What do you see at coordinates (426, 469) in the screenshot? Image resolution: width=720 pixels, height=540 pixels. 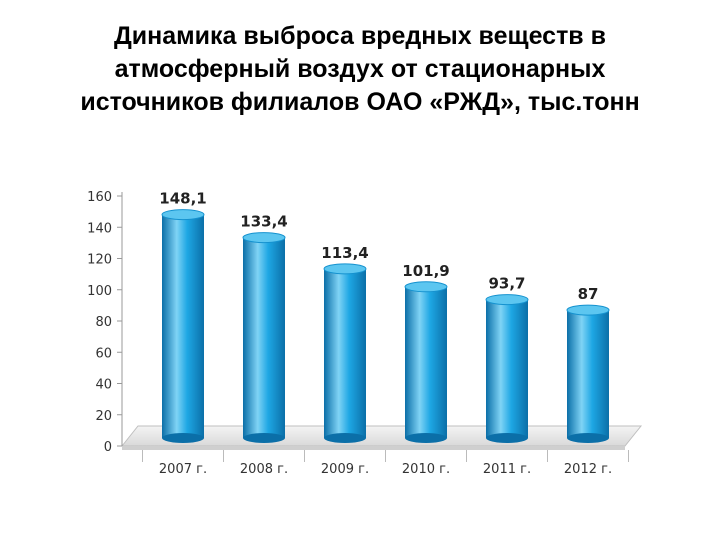 I see `x-tick-label: 2010 г.` at bounding box center [426, 469].